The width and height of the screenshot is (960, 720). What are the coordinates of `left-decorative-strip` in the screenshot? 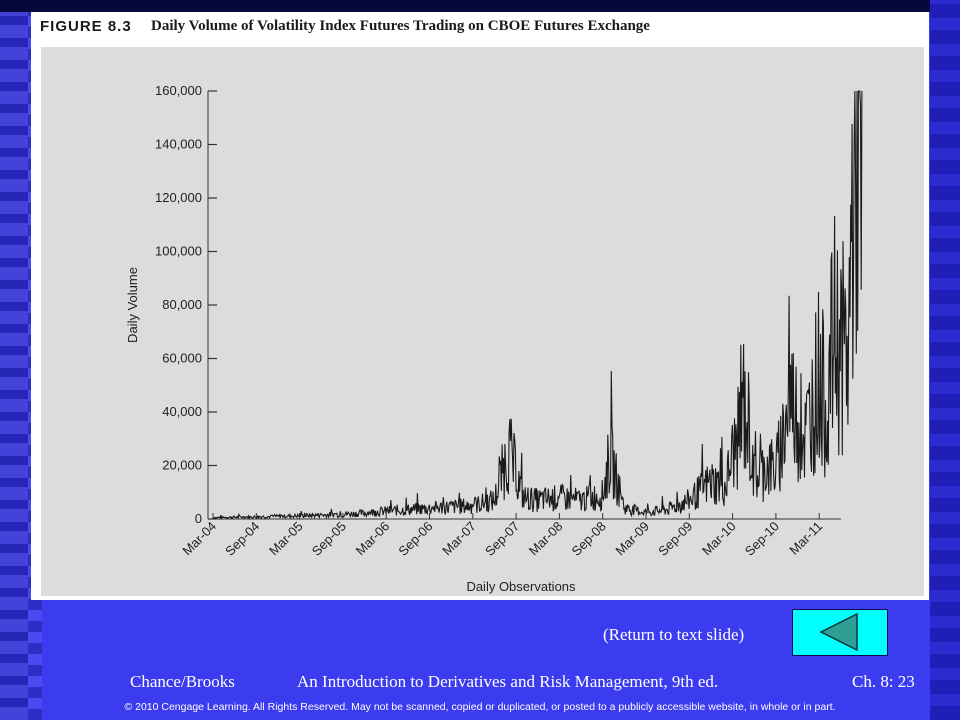 It's located at (14, 360).